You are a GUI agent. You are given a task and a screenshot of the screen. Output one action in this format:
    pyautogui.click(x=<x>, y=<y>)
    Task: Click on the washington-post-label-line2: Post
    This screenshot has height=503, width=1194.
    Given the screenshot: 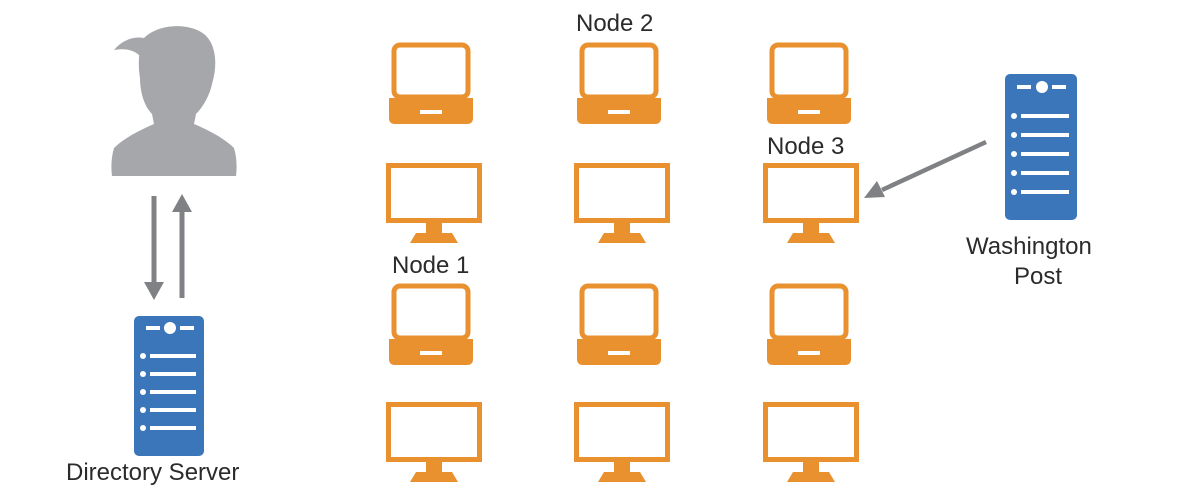 What is the action you would take?
    pyautogui.click(x=1038, y=276)
    